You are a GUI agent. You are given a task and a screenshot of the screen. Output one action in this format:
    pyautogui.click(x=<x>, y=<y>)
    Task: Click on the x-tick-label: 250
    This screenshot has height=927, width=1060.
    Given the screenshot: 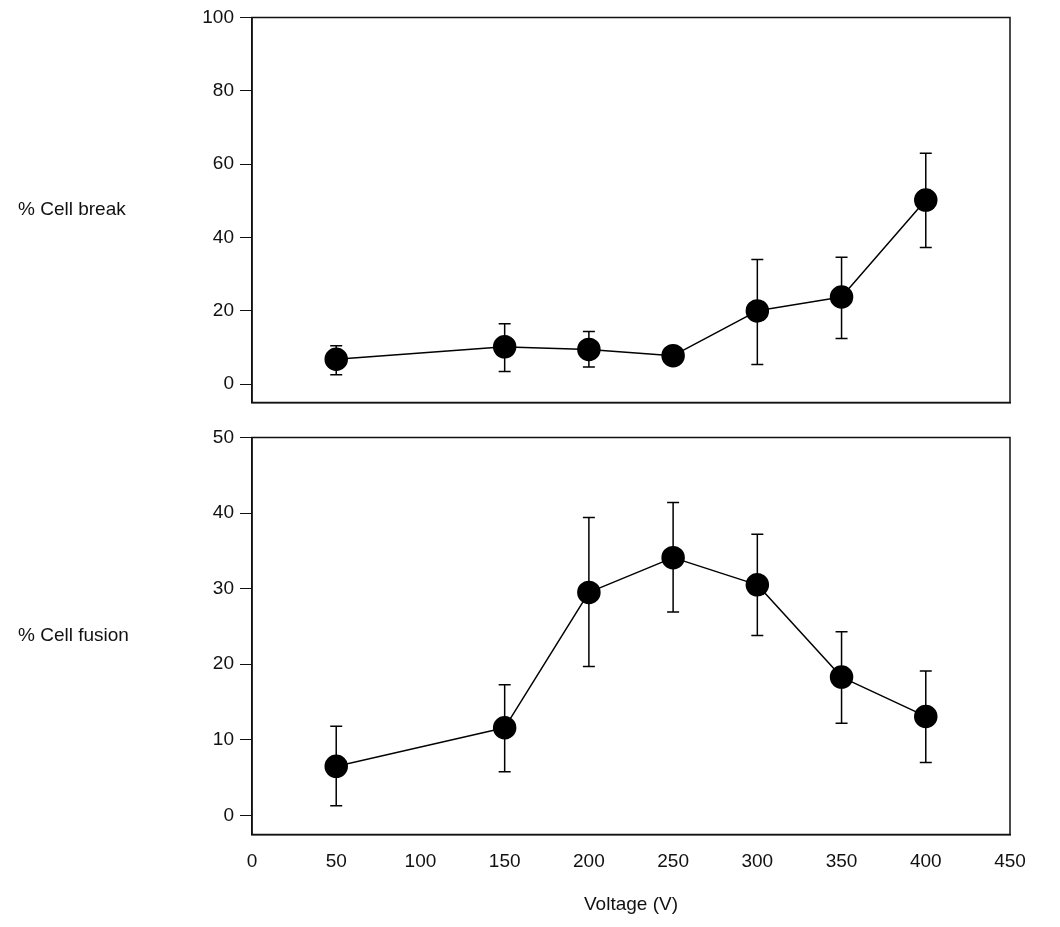 What is the action you would take?
    pyautogui.click(x=673, y=861)
    